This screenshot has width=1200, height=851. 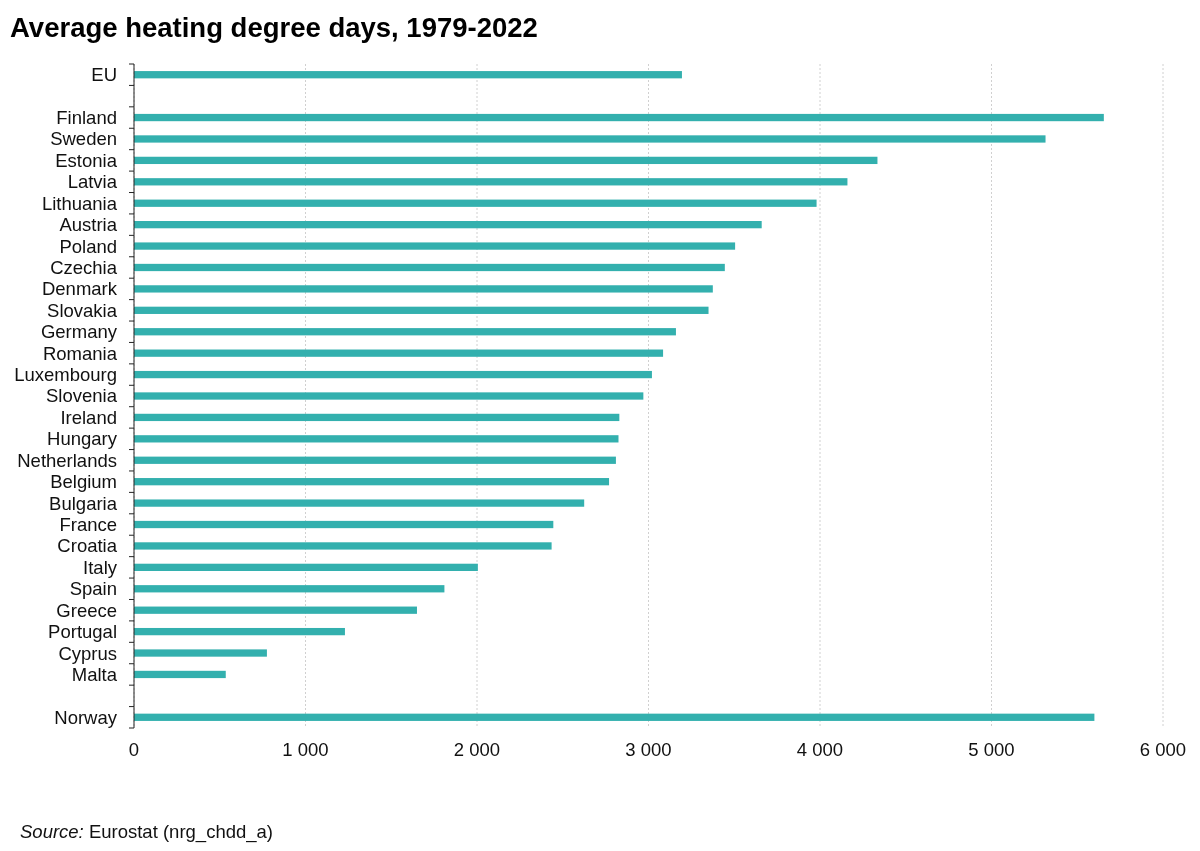 I want to click on y-tick-label: Italy, so click(x=100, y=567).